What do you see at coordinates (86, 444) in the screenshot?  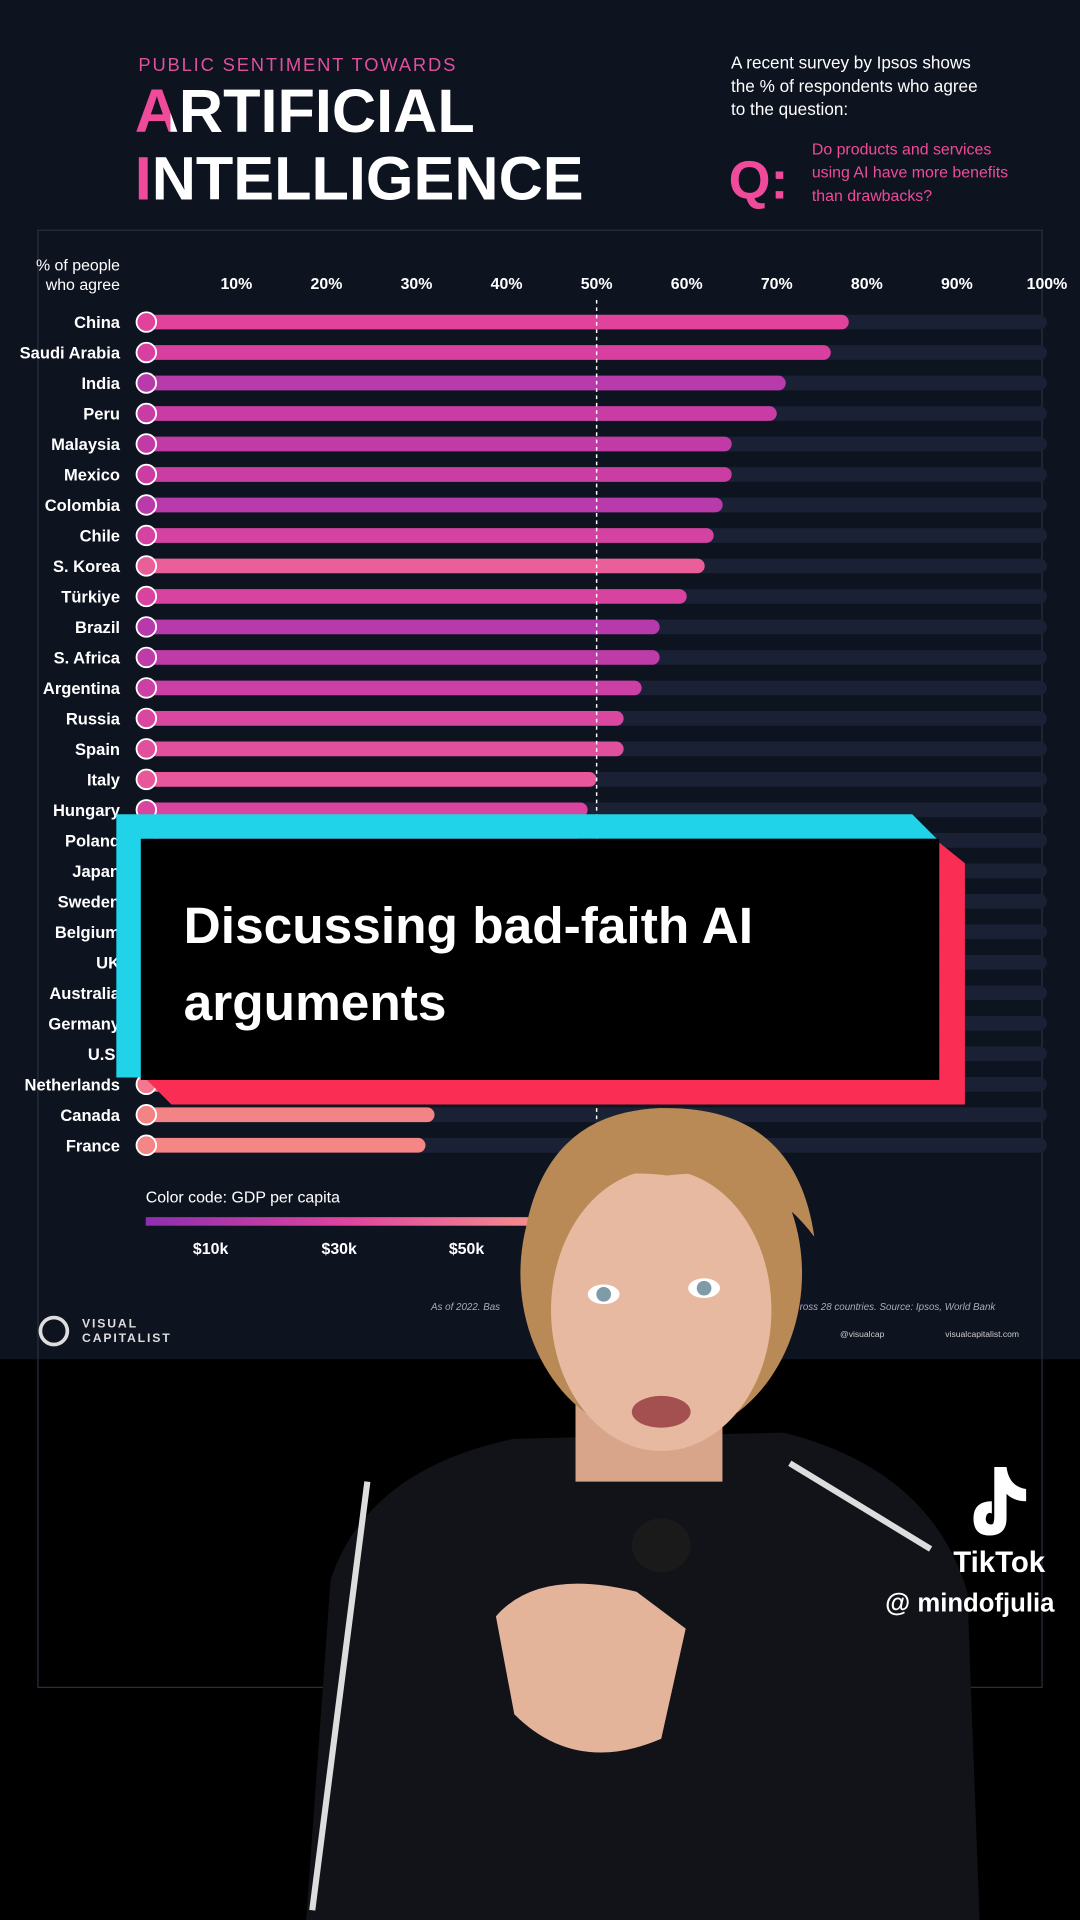 I see `y-tick-label: Malaysia` at bounding box center [86, 444].